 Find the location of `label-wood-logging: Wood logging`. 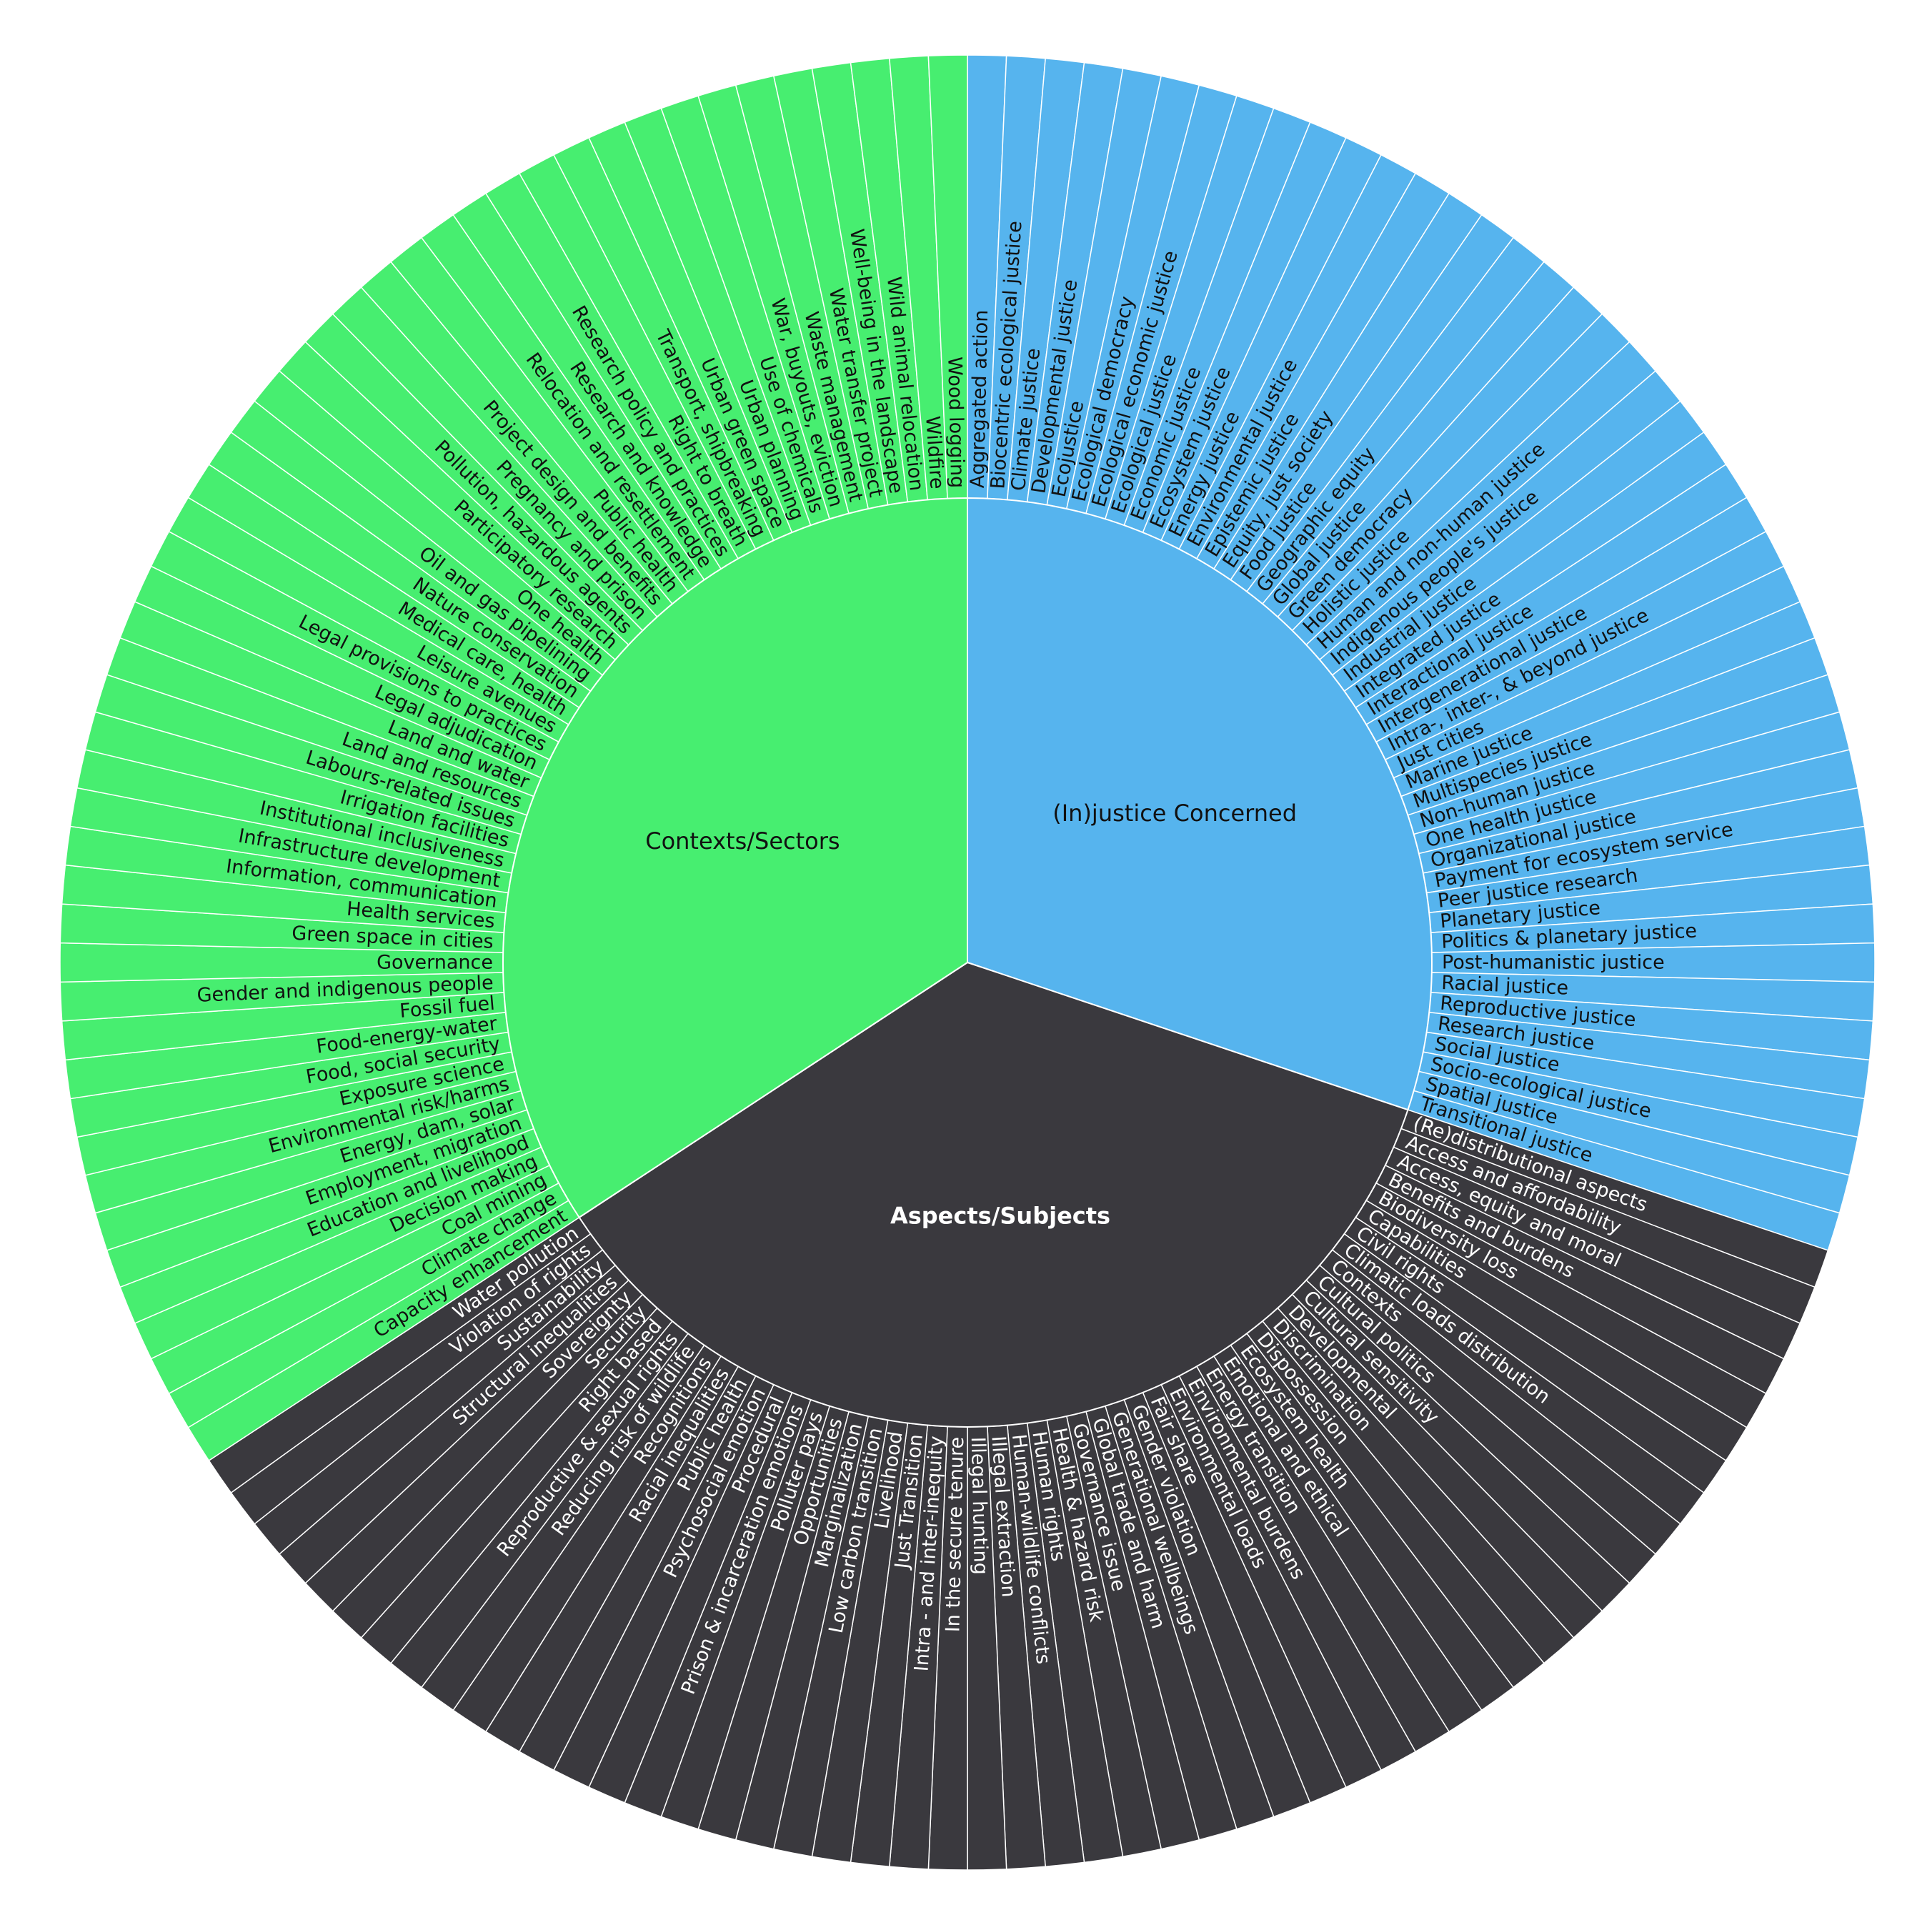

label-wood-logging: Wood logging is located at coordinates (955, 423).